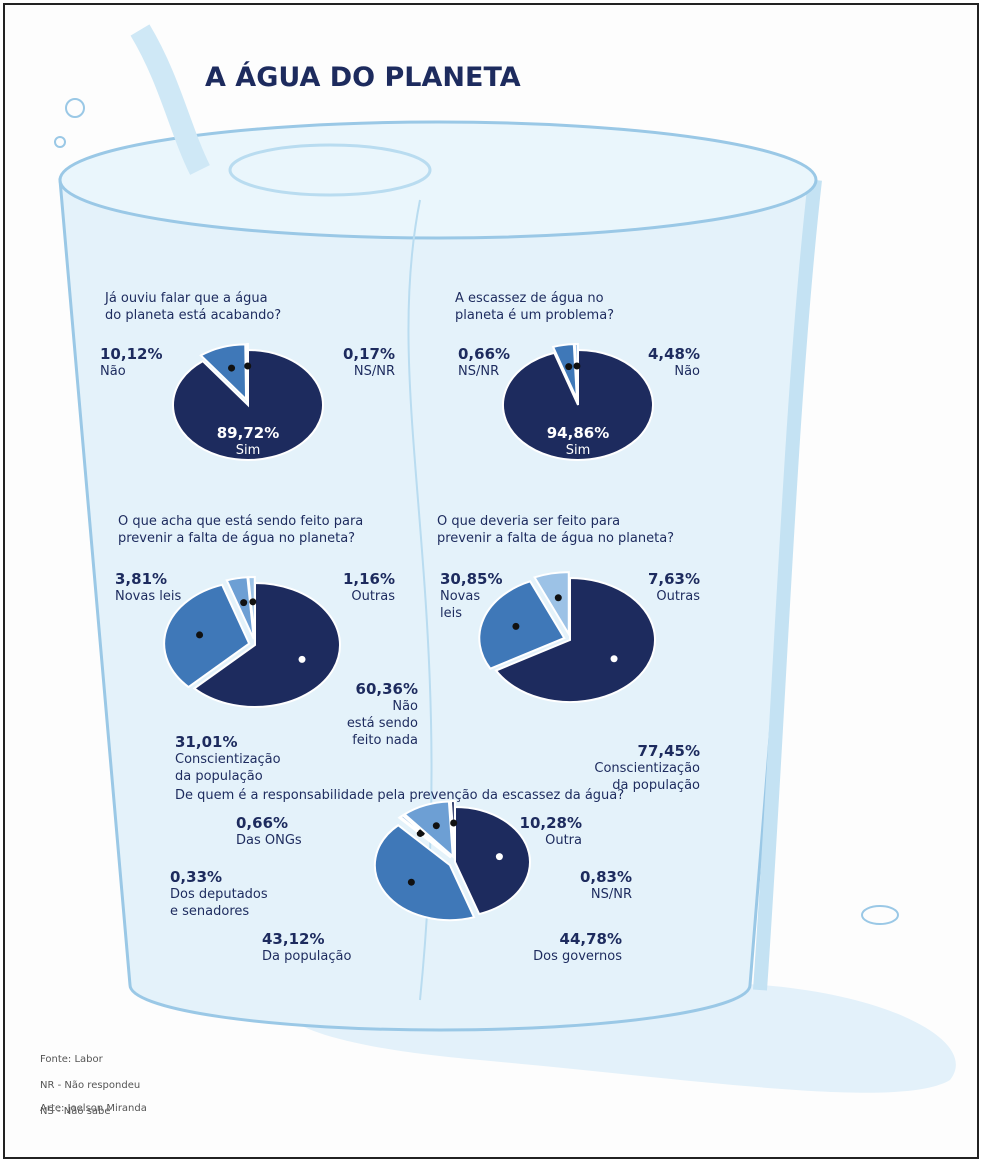  I want to click on value-label: 7,63%, so click(673, 579).